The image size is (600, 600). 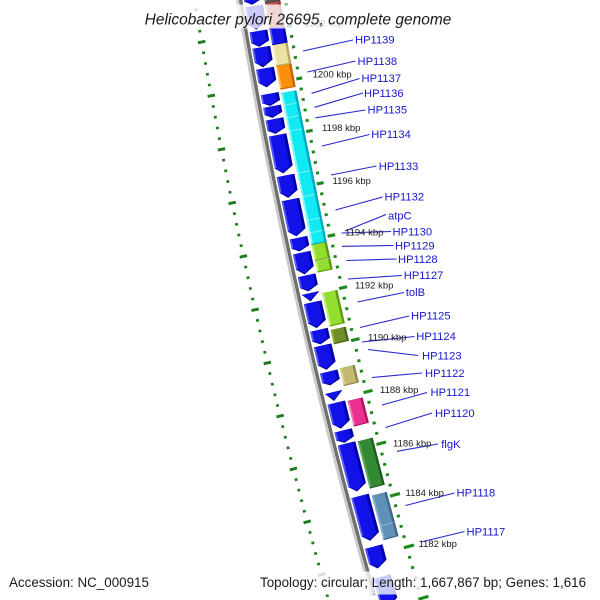 What do you see at coordinates (412, 443) in the screenshot?
I see `svg-text: 1186 kbp` at bounding box center [412, 443].